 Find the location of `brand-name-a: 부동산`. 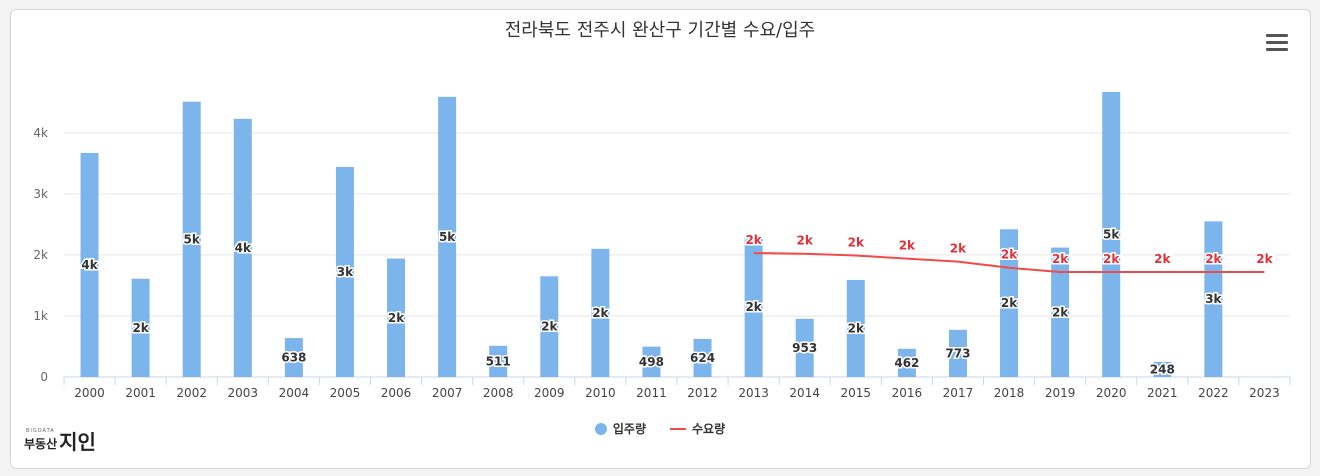

brand-name-a: 부동산 is located at coordinates (41, 444).